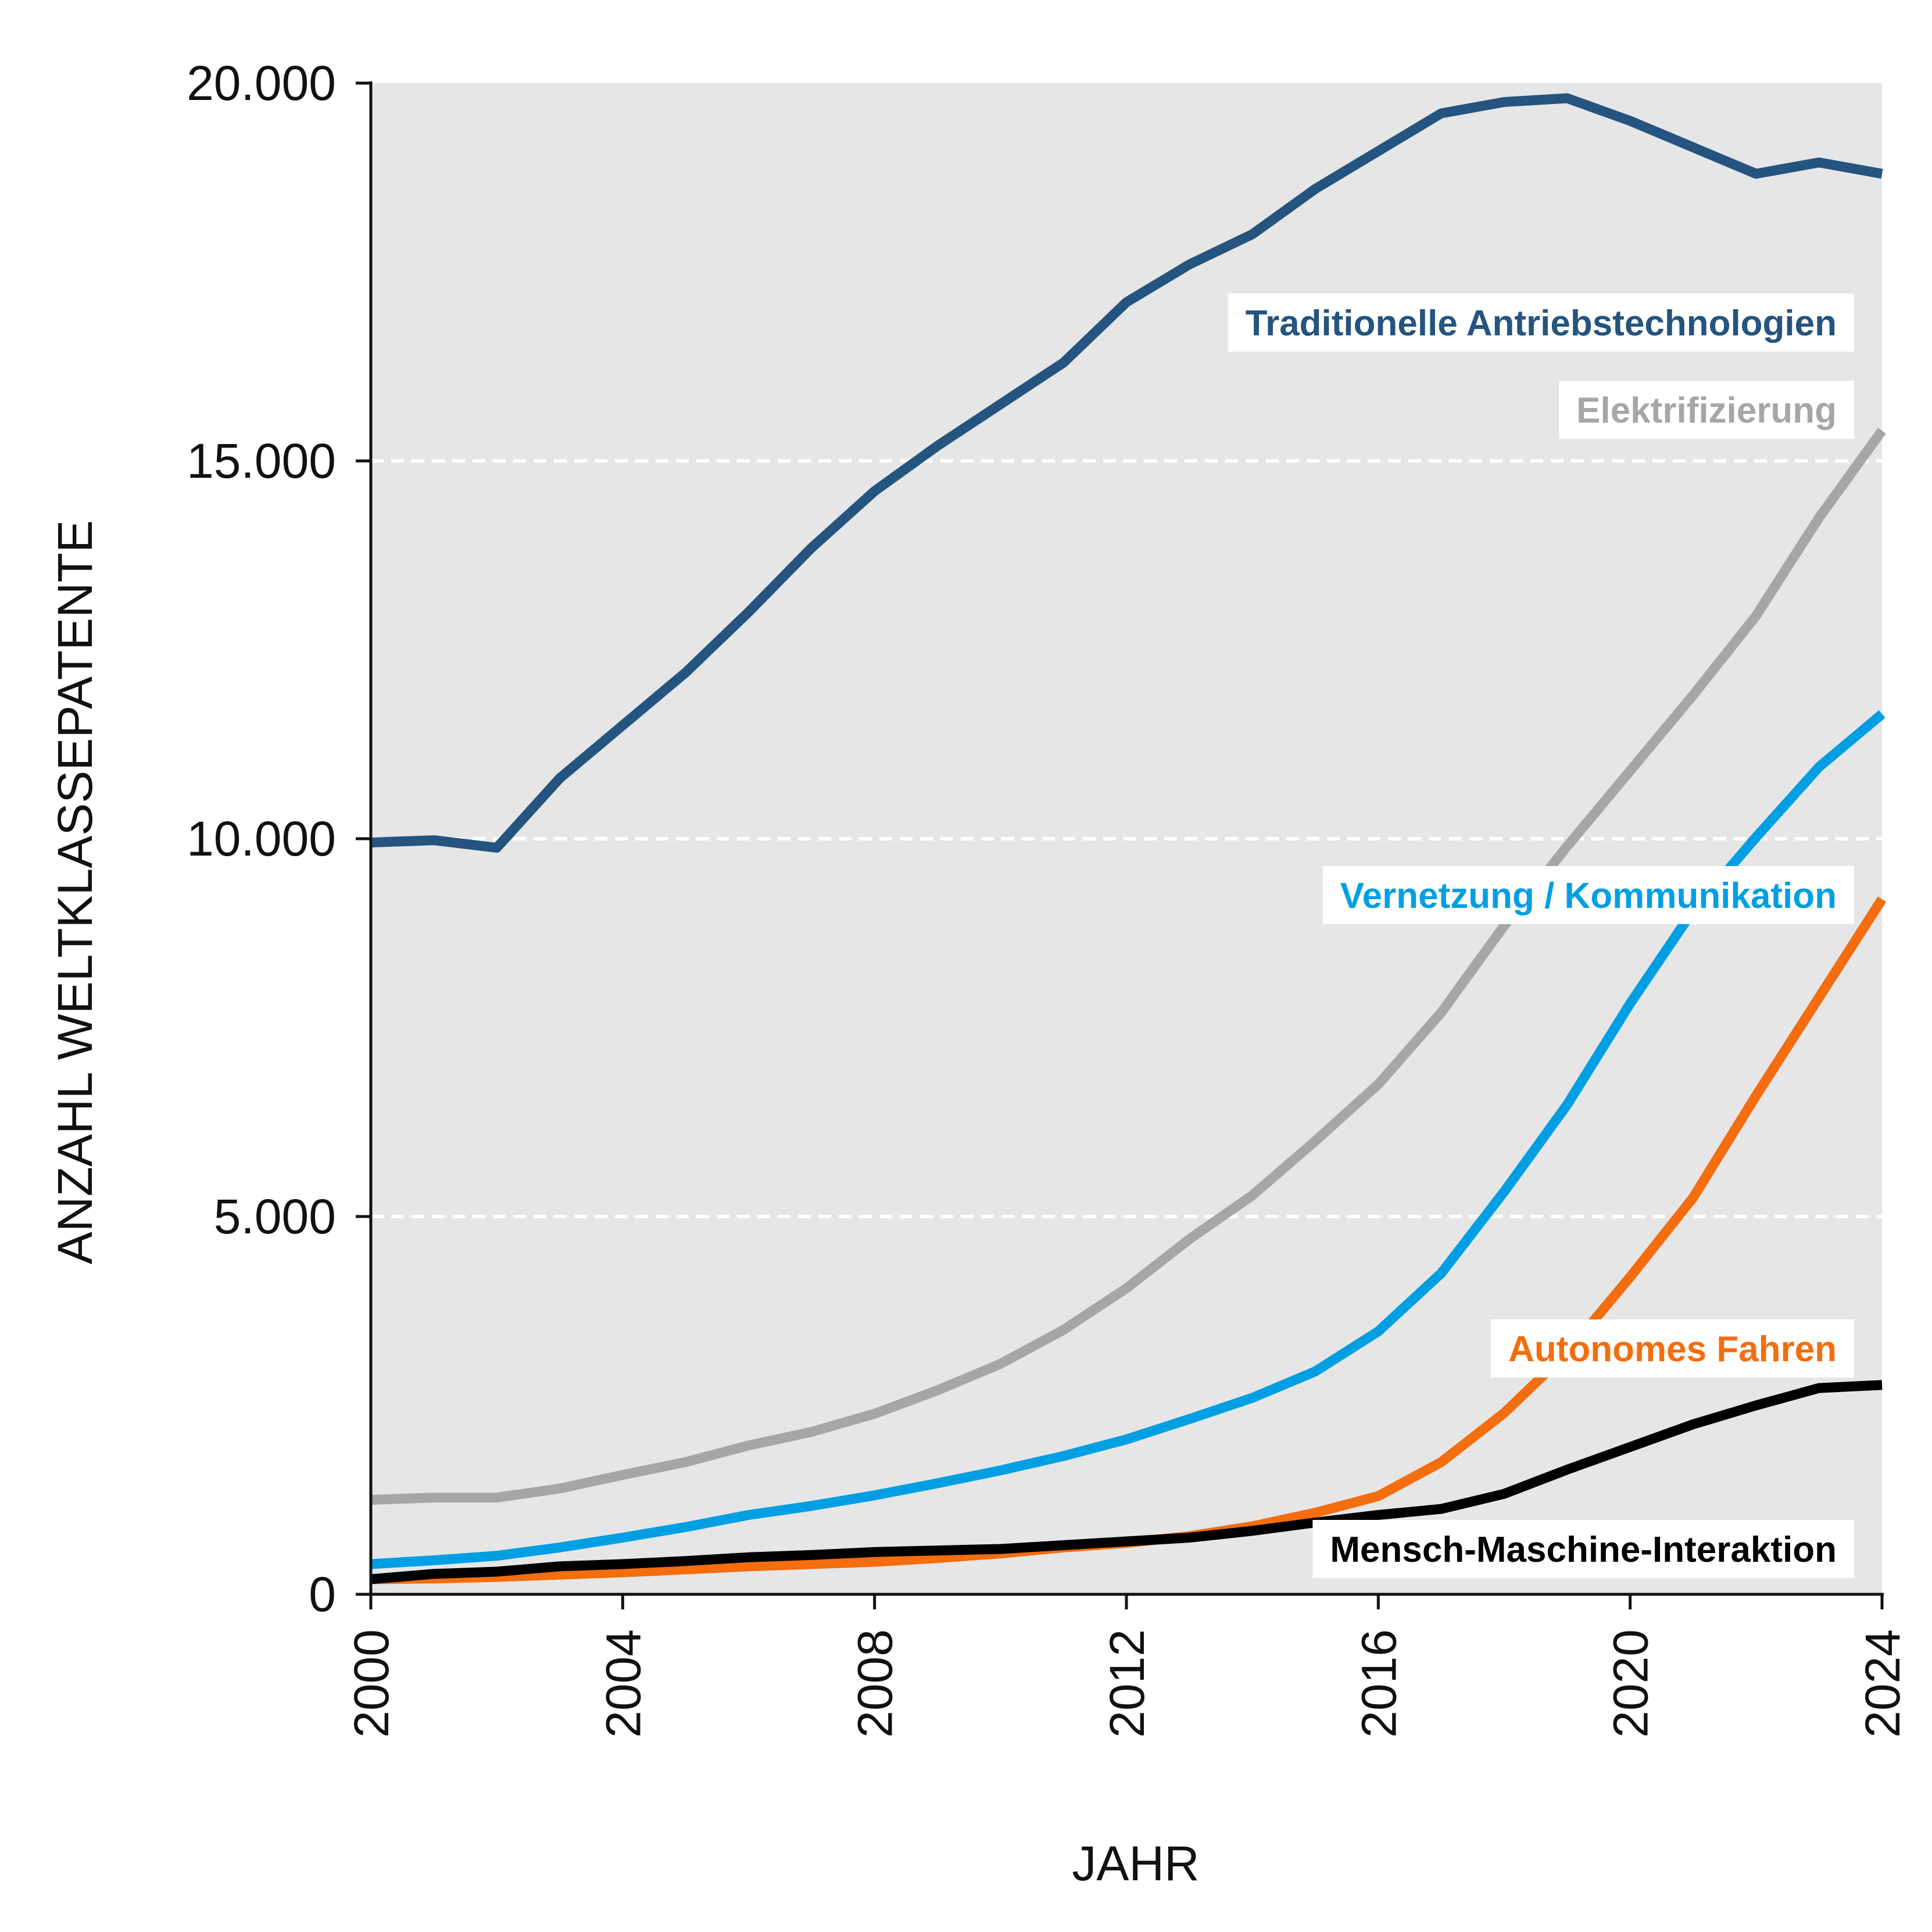  What do you see at coordinates (1127, 1684) in the screenshot?
I see `x-tick-label: 2012` at bounding box center [1127, 1684].